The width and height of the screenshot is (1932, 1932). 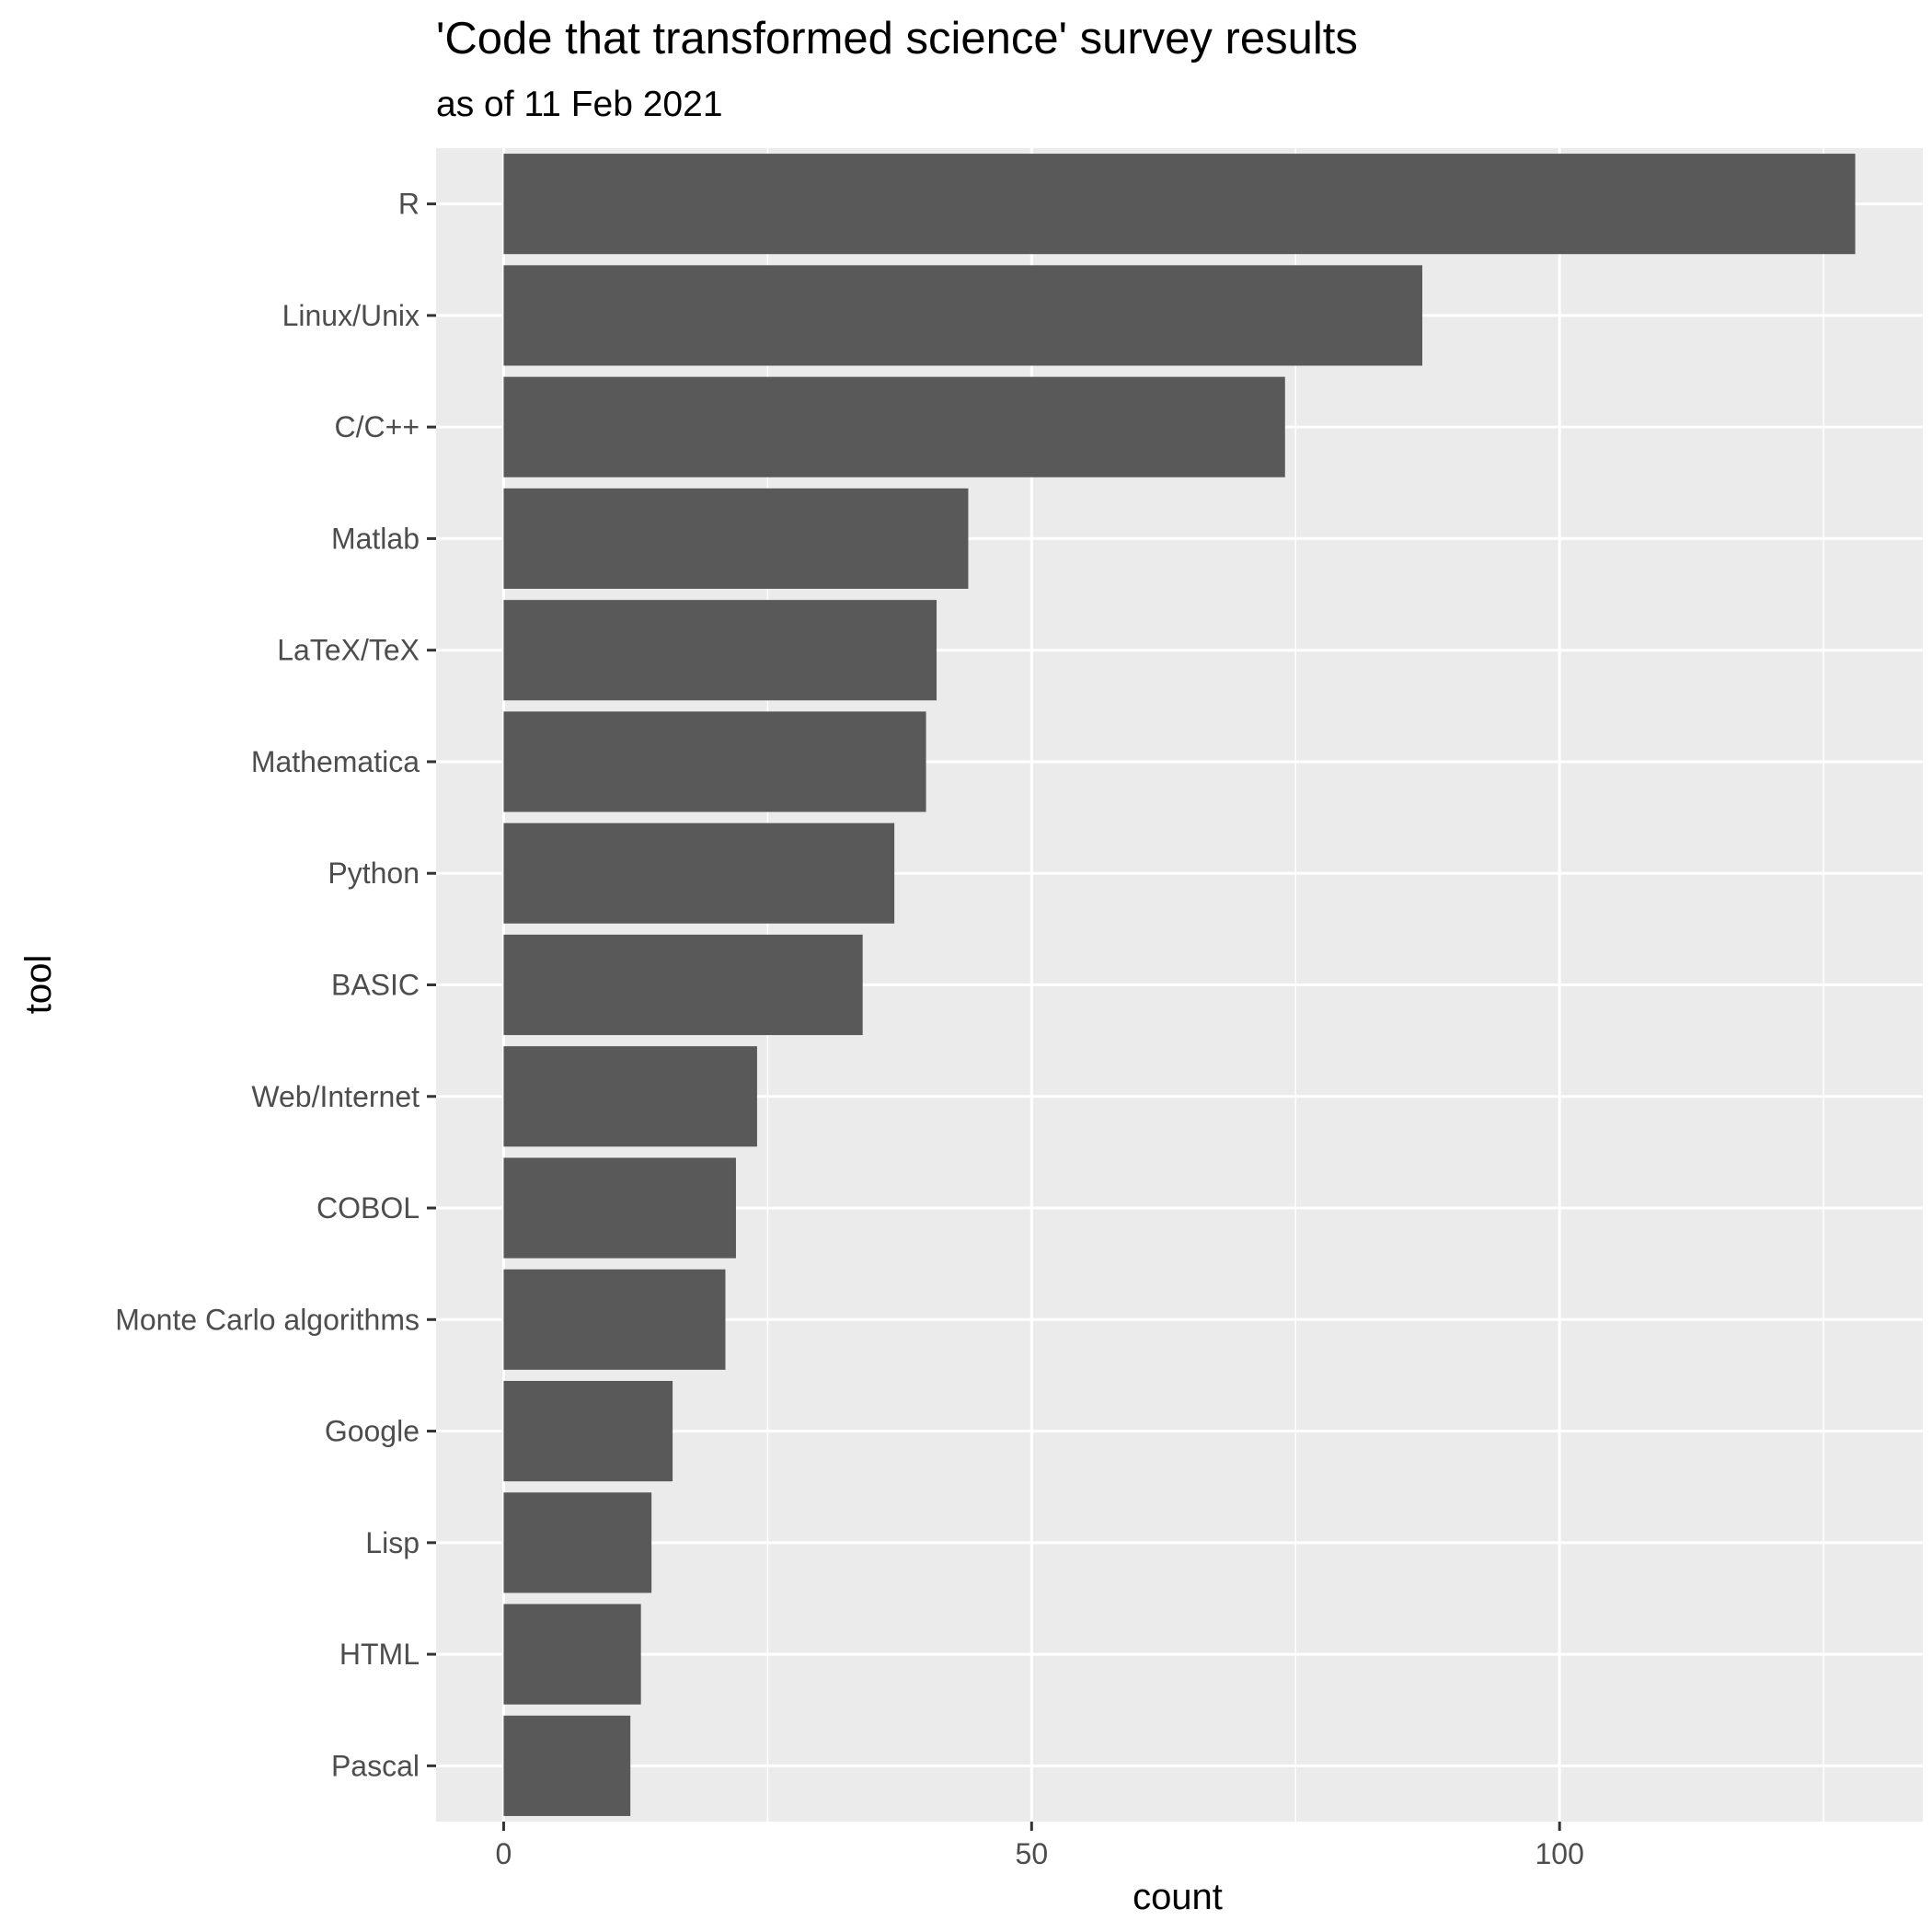 I want to click on y-tick-label: Pascal, so click(x=375, y=1765).